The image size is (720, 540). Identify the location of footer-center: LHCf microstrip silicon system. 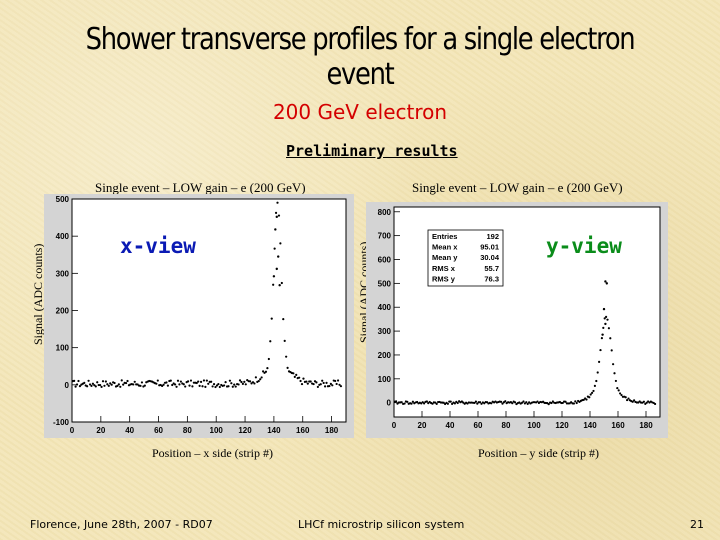
(381, 524).